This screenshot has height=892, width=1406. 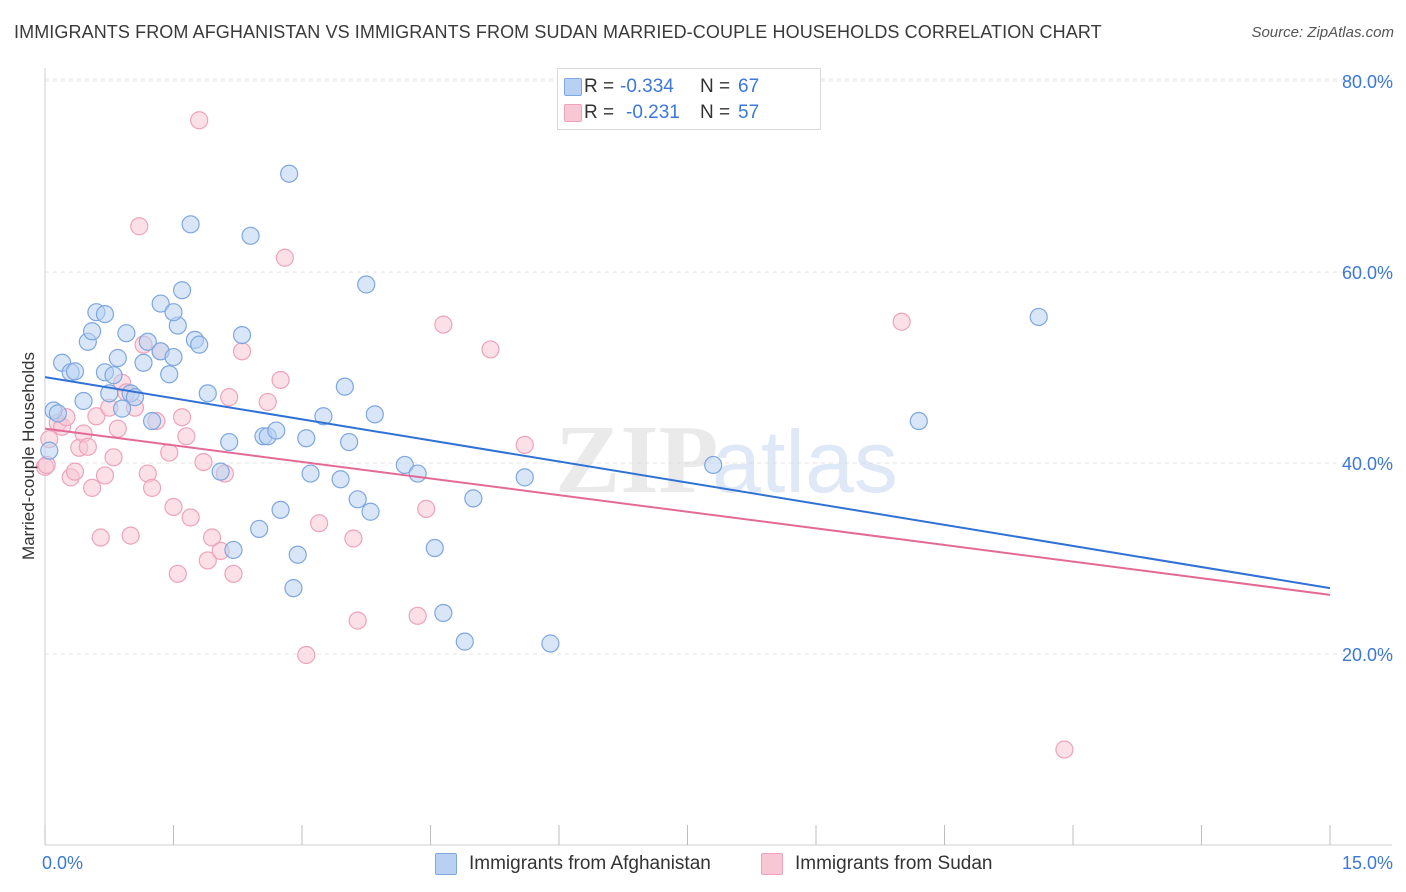 I want to click on x-tick-label: 0.0%, so click(x=62, y=863).